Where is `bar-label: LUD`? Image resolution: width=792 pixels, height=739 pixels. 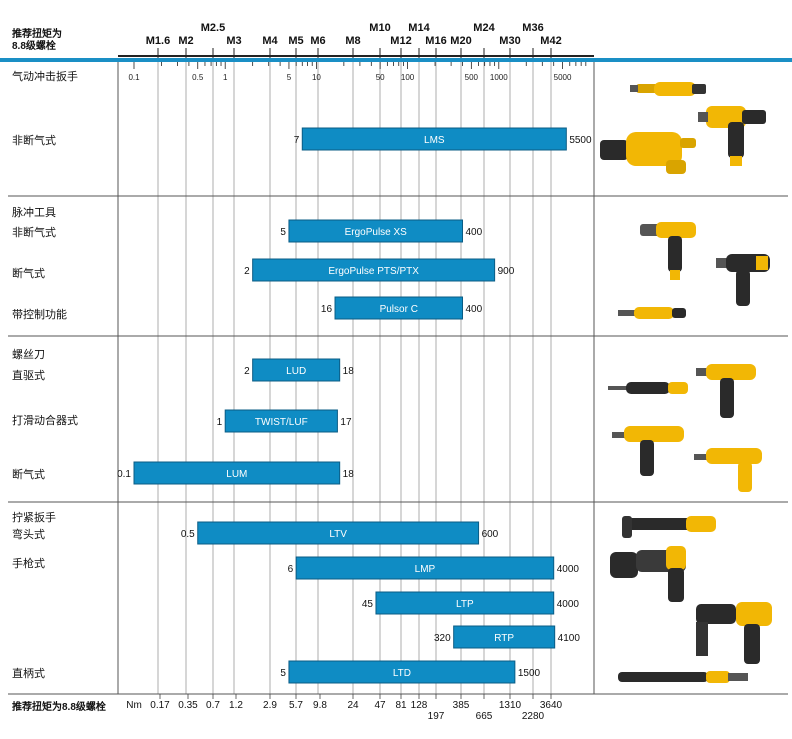
bar-label: LUD is located at coordinates (296, 371).